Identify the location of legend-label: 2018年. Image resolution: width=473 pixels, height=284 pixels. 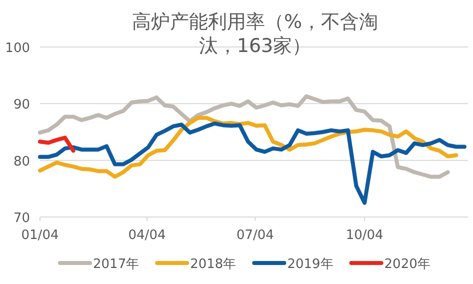
(213, 264).